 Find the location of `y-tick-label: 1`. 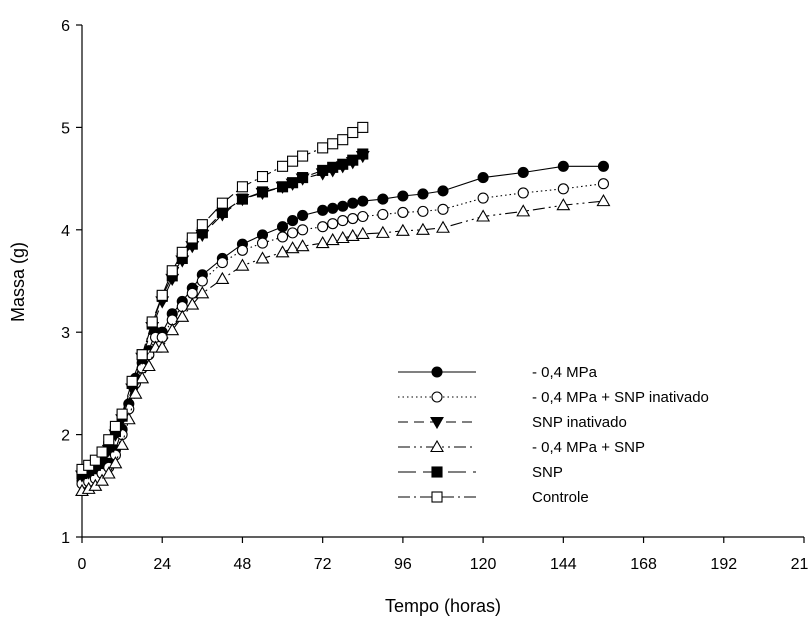

y-tick-label: 1 is located at coordinates (65, 538).